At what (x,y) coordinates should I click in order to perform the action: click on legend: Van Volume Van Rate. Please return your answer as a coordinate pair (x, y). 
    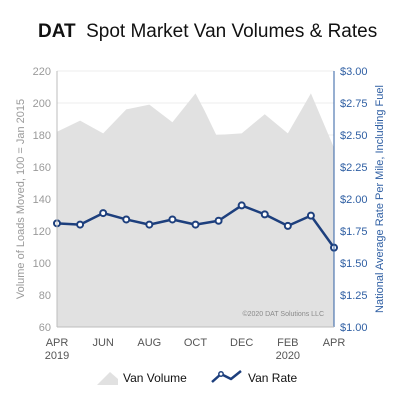
    Looking at the image, I should click on (197, 377).